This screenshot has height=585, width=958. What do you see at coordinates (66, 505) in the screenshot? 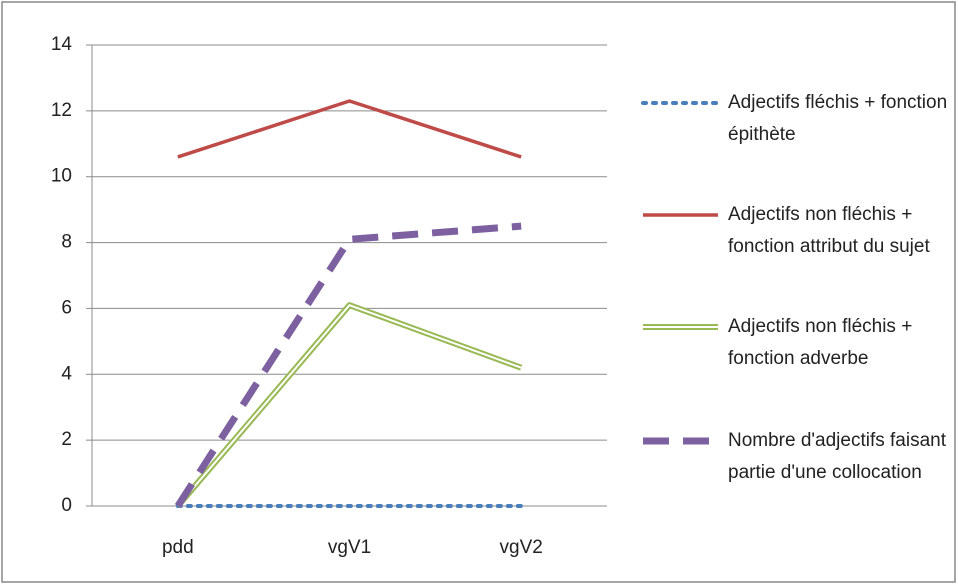
I see `y-tick-label: 0` at bounding box center [66, 505].